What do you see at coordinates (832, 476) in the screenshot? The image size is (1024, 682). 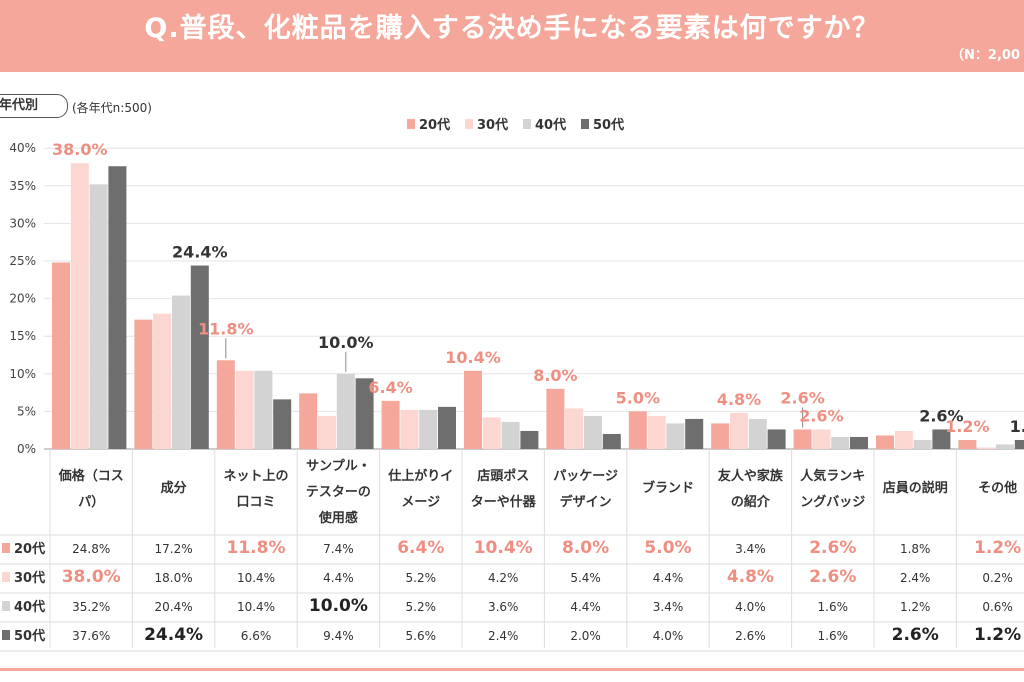 I see `category-label: 人気ランキ` at bounding box center [832, 476].